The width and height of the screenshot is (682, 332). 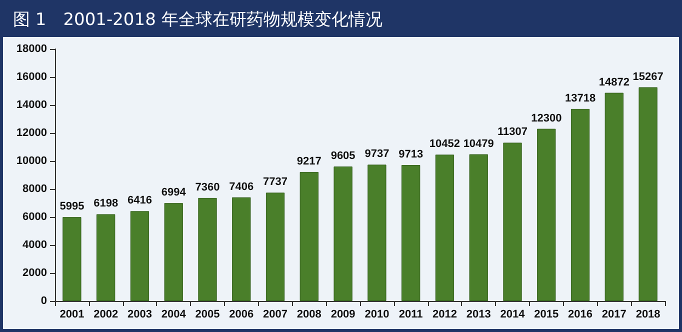 I want to click on data-label: 10452, so click(x=444, y=144).